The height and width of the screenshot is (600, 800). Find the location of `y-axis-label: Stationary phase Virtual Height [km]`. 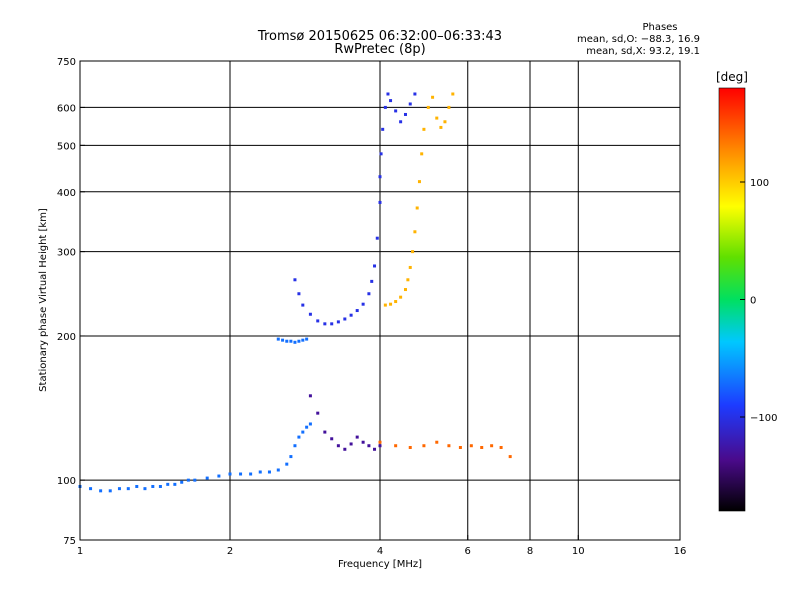

y-axis-label: Stationary phase Virtual Height [km] is located at coordinates (43, 300).